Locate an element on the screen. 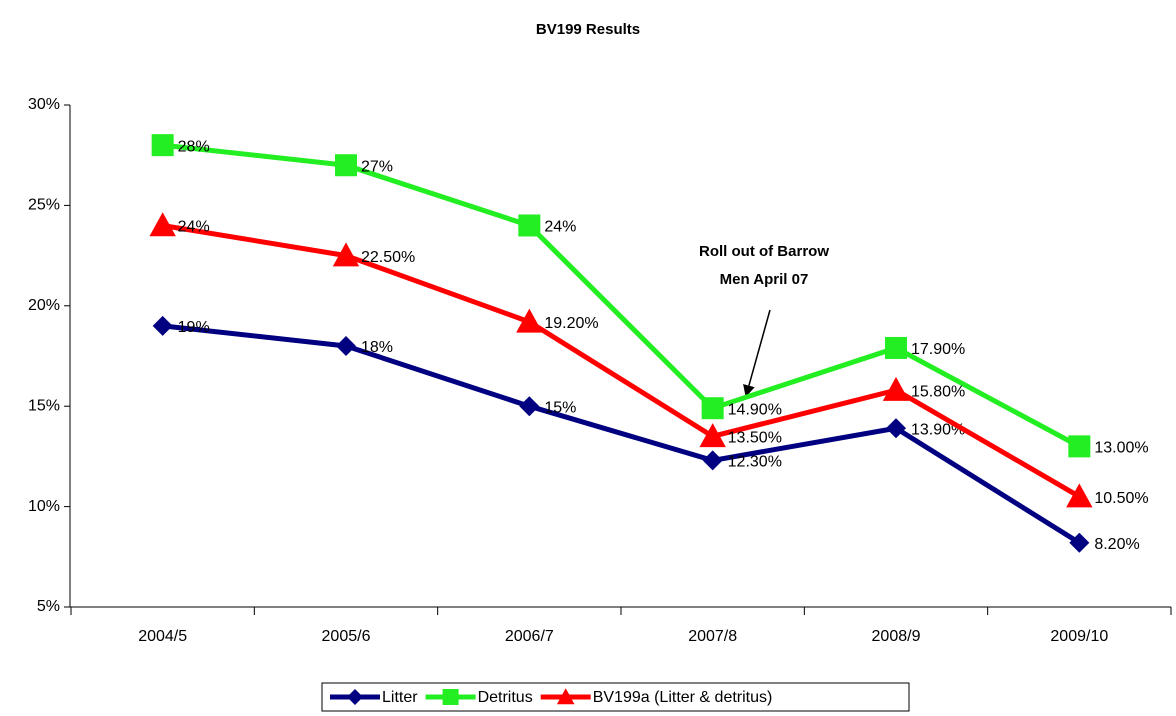  x-tick-label: 2008/9 is located at coordinates (896, 636).